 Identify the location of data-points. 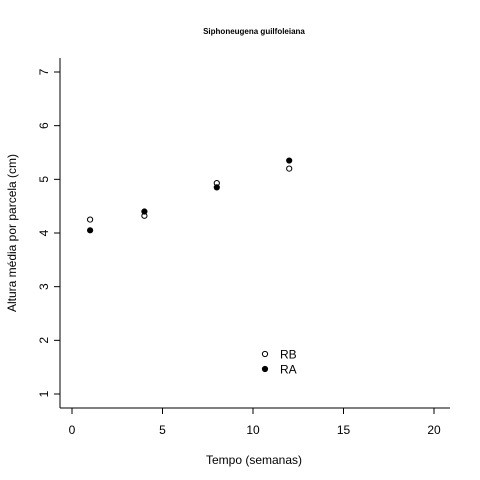
(190, 195).